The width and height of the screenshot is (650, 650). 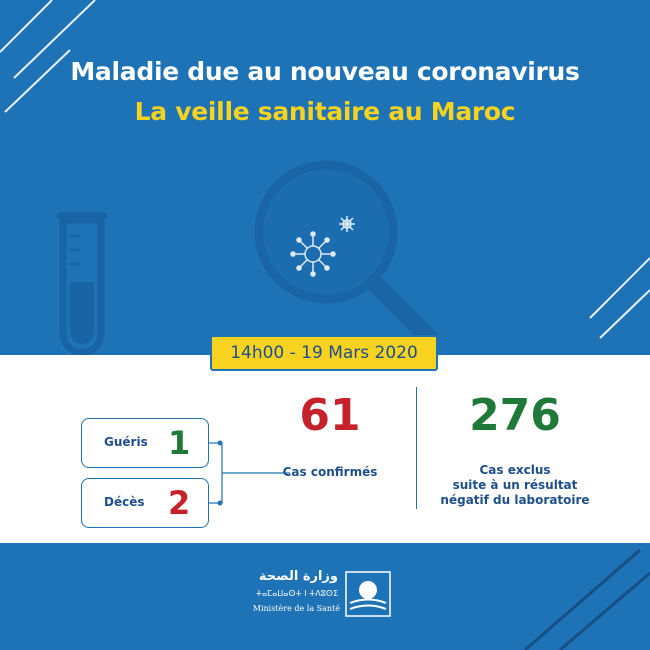 What do you see at coordinates (515, 500) in the screenshot?
I see `excluded-label-line-3: négatif du laboratoire` at bounding box center [515, 500].